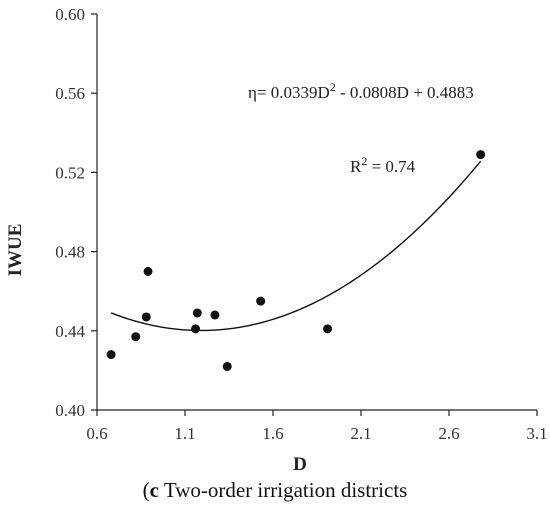 The width and height of the screenshot is (550, 518). Describe the element at coordinates (283, 490) in the screenshot. I see `caption-text: Two-order irrigation districts` at that location.